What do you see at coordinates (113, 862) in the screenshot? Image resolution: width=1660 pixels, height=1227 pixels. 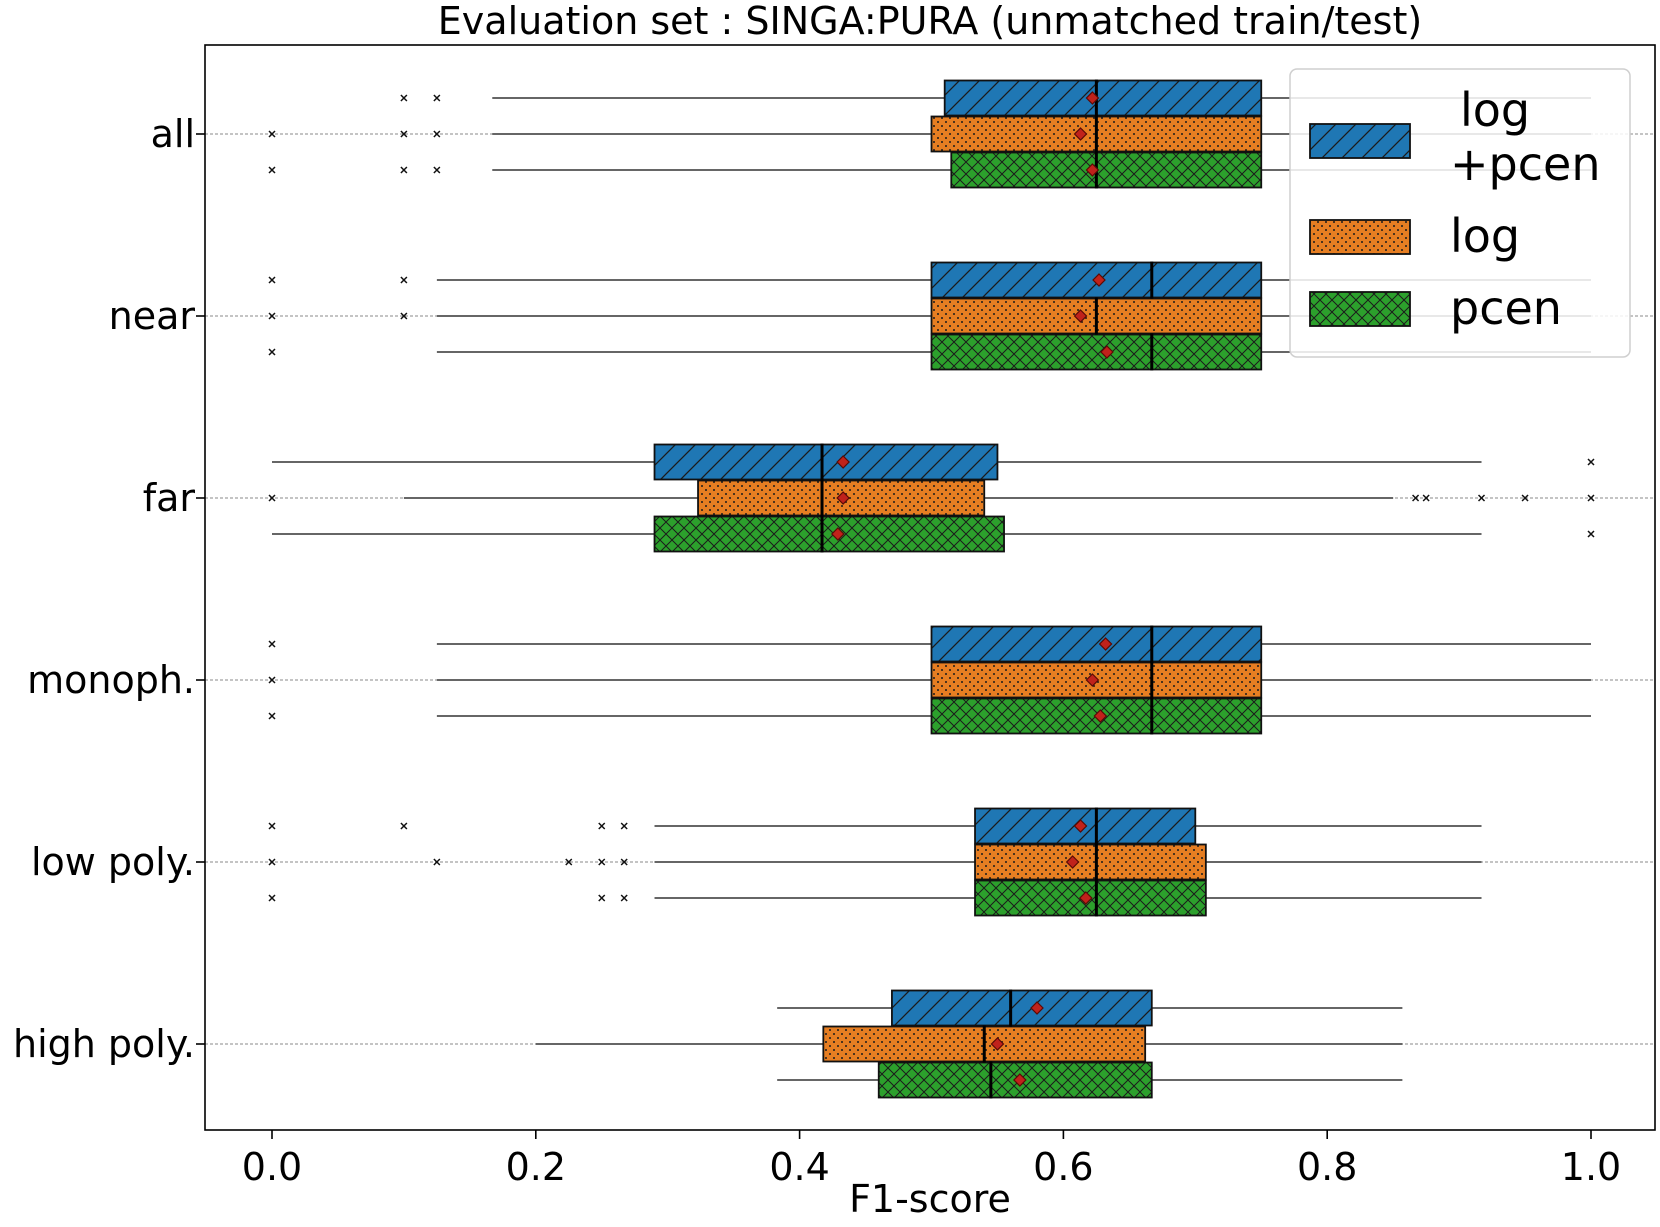 I see `y-tick-label-4: low poly.` at bounding box center [113, 862].